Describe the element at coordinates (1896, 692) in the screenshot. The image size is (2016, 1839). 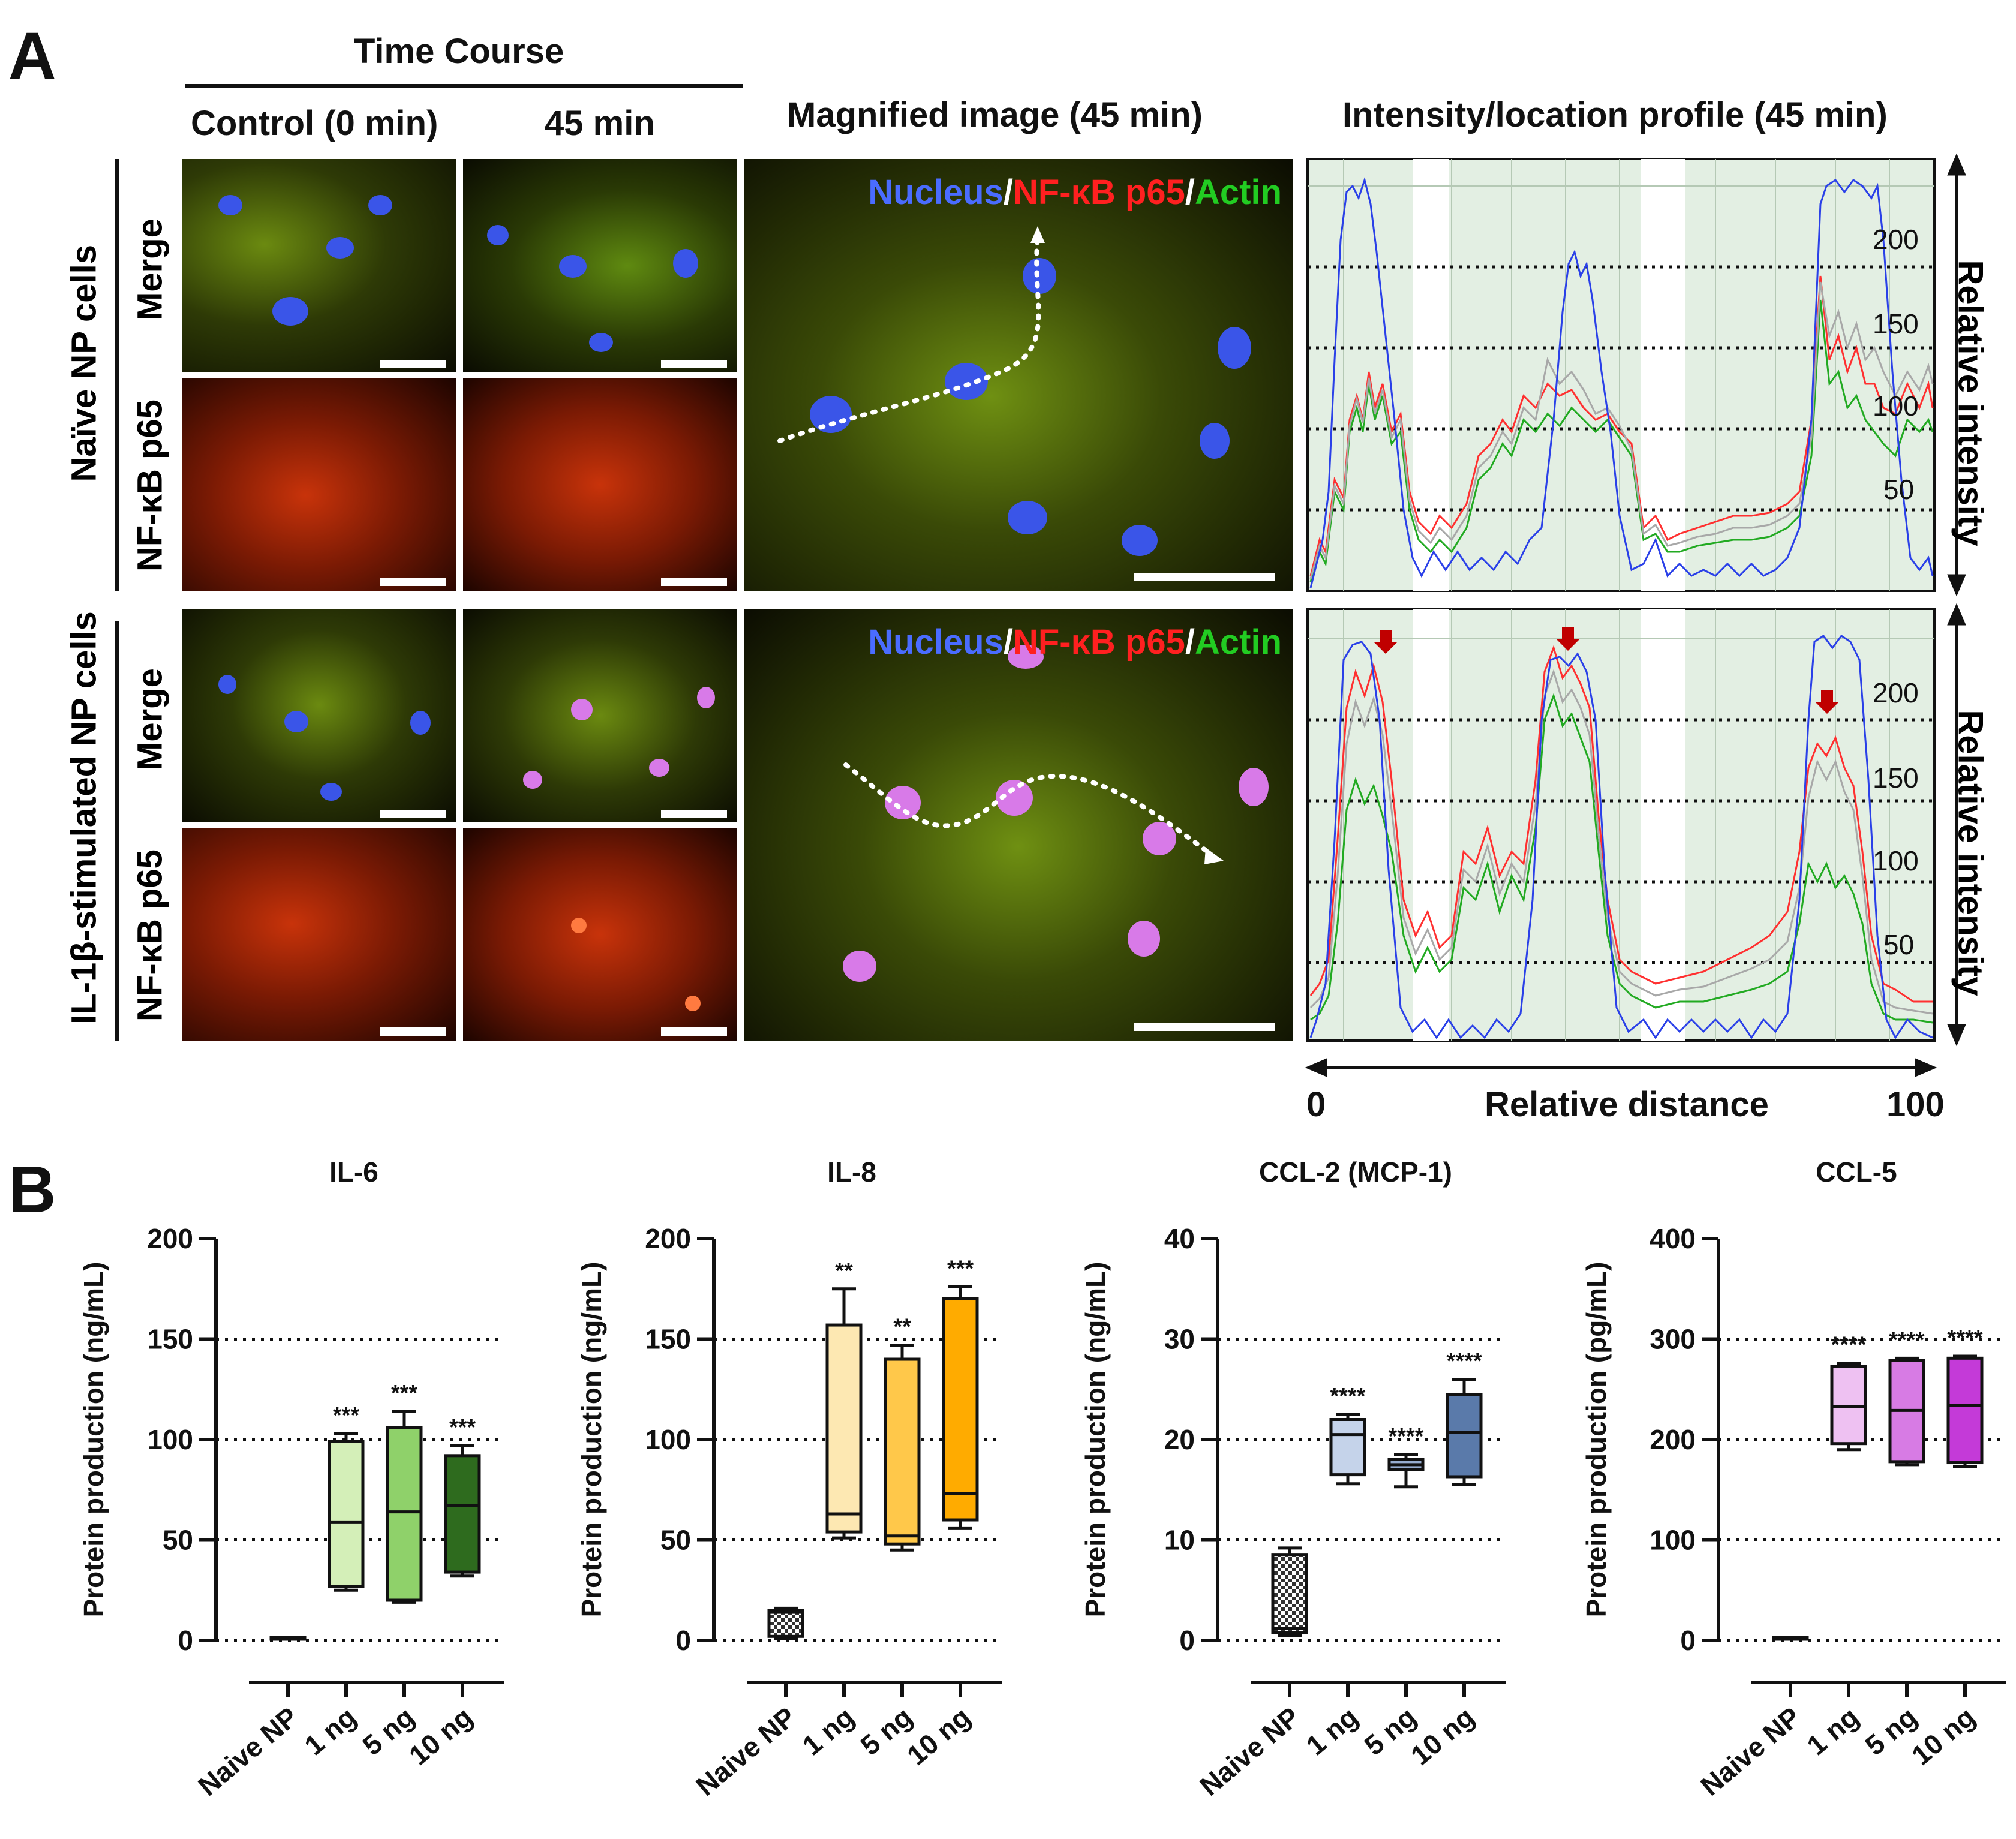
I see `profile-tick: 200` at that location.